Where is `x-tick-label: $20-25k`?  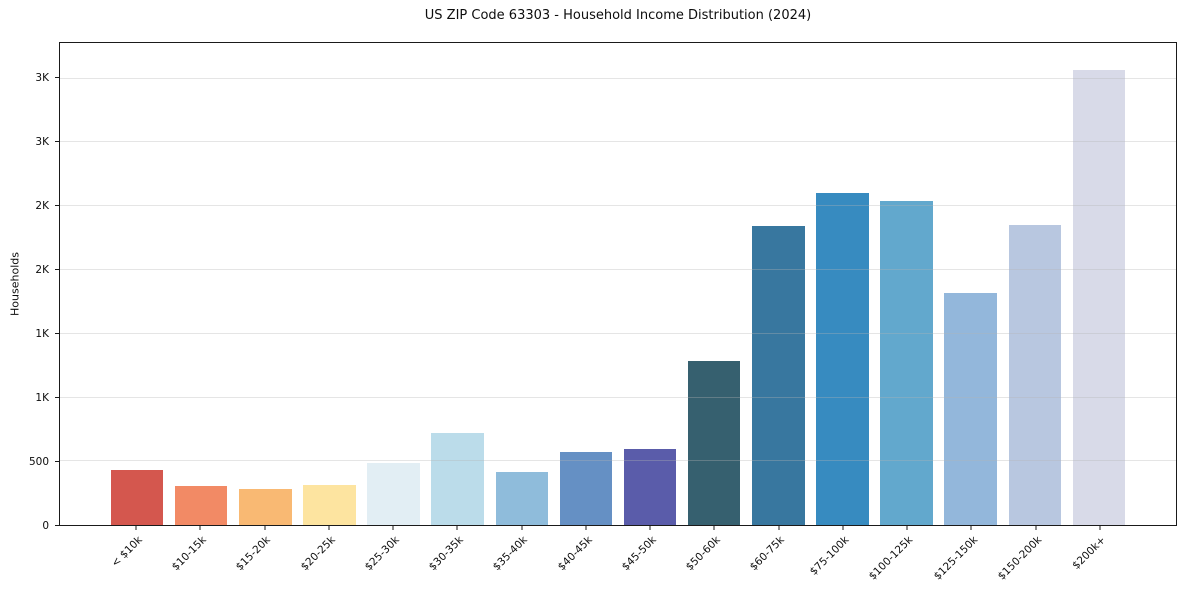
x-tick-label: $20-25k is located at coordinates (318, 554).